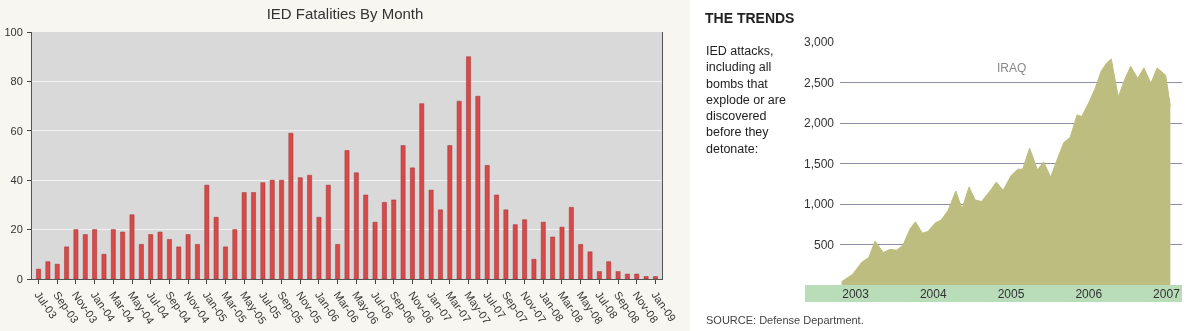  Describe the element at coordinates (785, 320) in the screenshot. I see `source-note: SOURCE: Defense Department.` at that location.